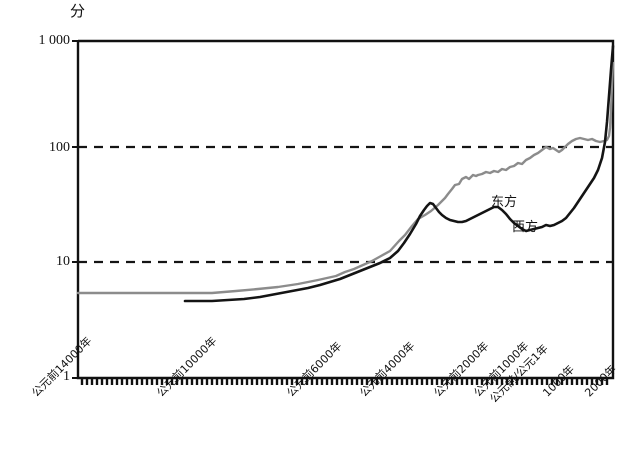  Describe the element at coordinates (66, 376) in the screenshot. I see `y-tick-label-1: 1` at that location.